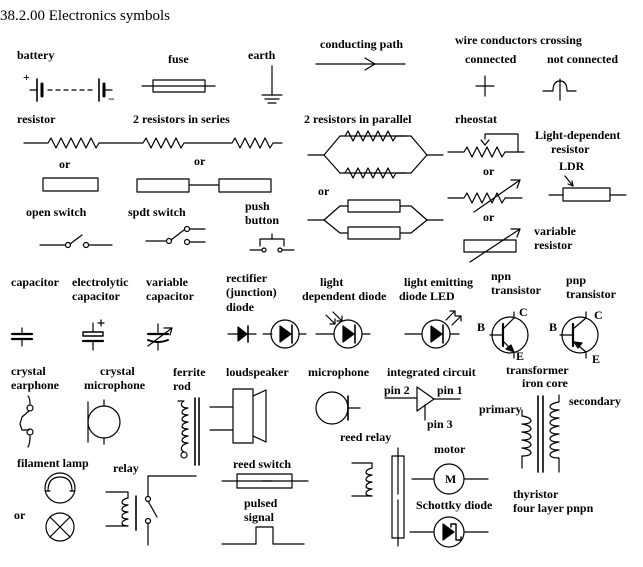 The height and width of the screenshot is (567, 643). I want to click on pulsed-signal-symbol, so click(263, 535).